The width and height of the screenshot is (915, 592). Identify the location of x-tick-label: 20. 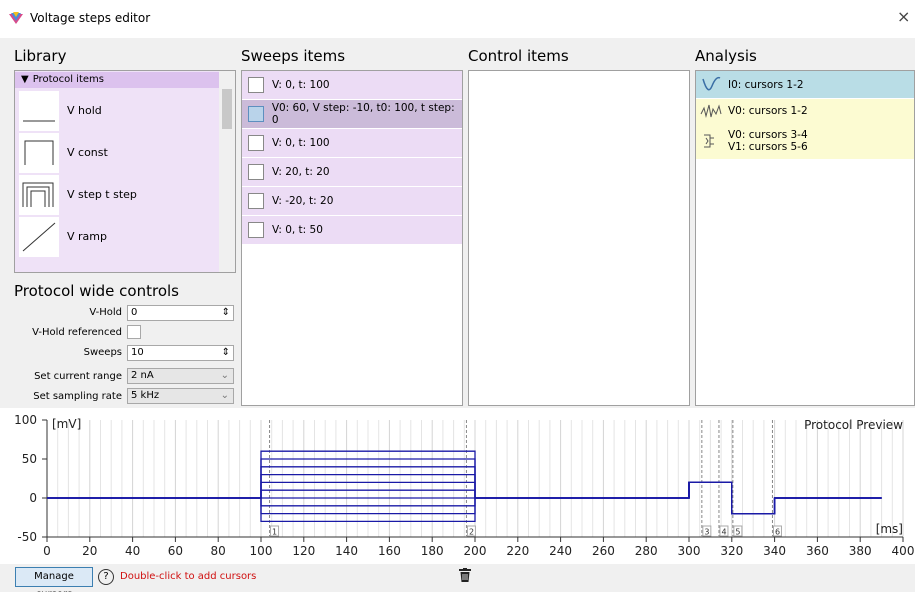
(89, 551).